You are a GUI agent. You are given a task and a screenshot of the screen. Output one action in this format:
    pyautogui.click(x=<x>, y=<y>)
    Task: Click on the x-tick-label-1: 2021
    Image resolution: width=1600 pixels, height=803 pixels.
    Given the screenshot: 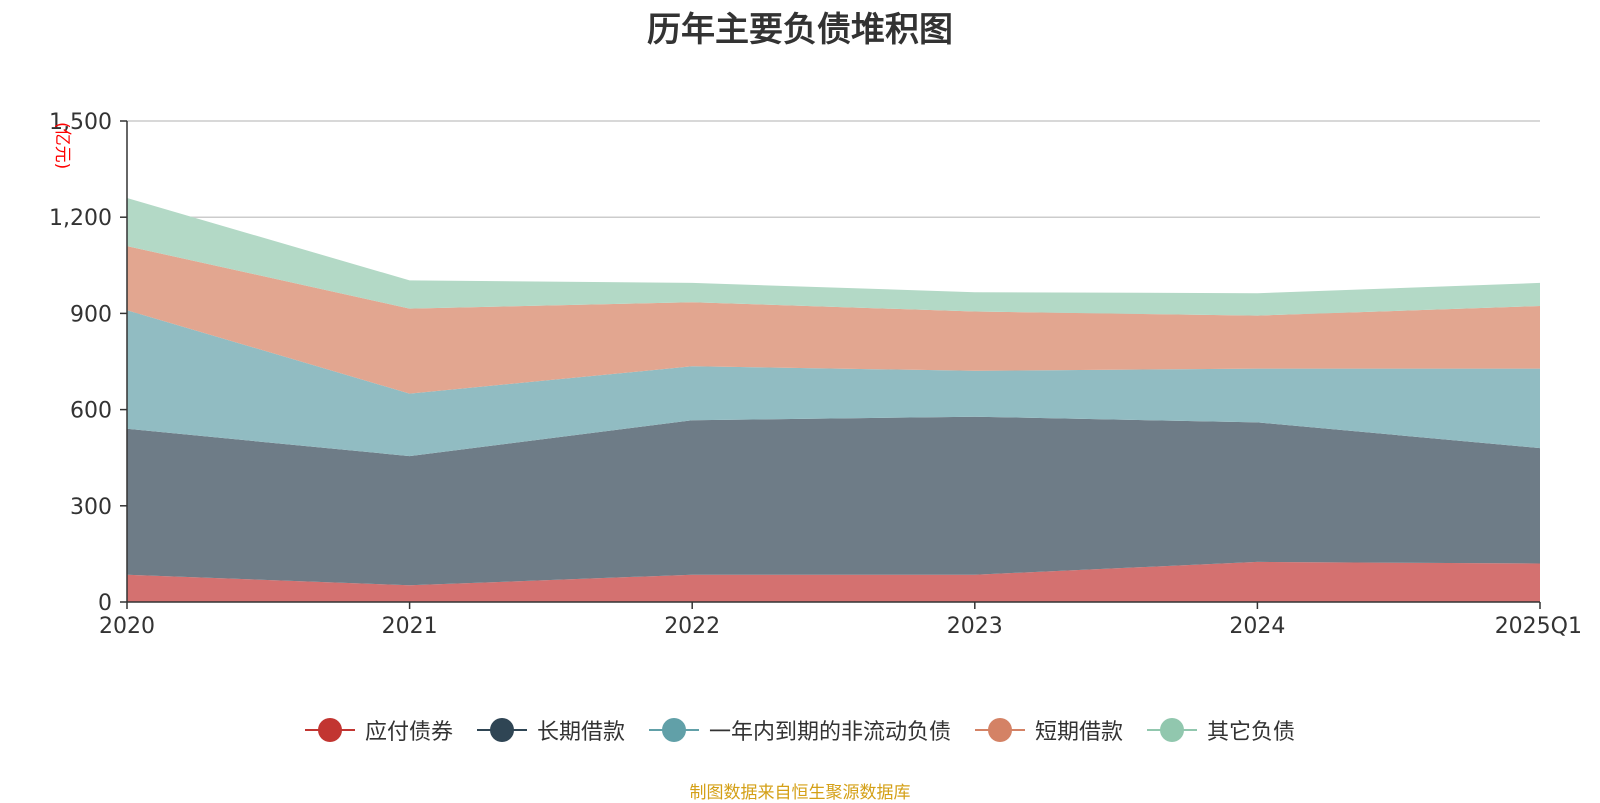 What is the action you would take?
    pyautogui.click(x=410, y=626)
    